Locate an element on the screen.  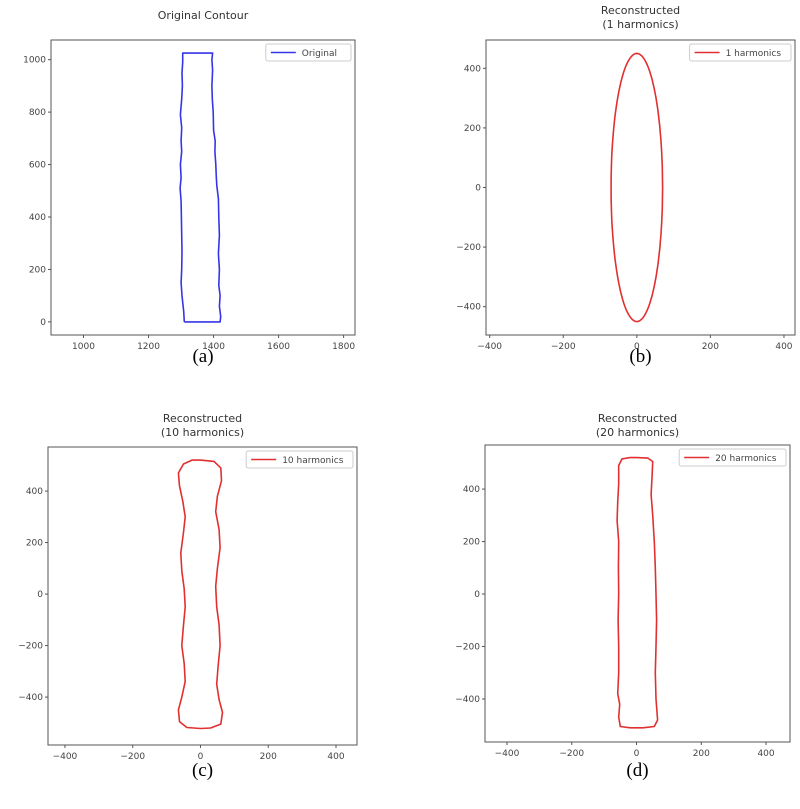
subplot-title: Original Contour is located at coordinates (203, 15).